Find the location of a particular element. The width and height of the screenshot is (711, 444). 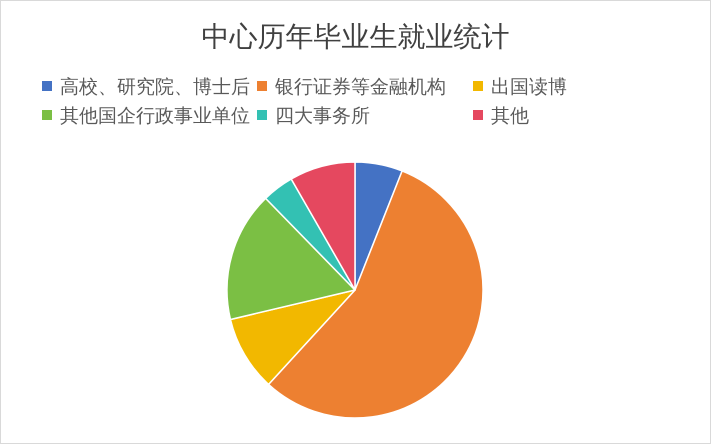

legend-label: 出国读博 is located at coordinates (529, 87).